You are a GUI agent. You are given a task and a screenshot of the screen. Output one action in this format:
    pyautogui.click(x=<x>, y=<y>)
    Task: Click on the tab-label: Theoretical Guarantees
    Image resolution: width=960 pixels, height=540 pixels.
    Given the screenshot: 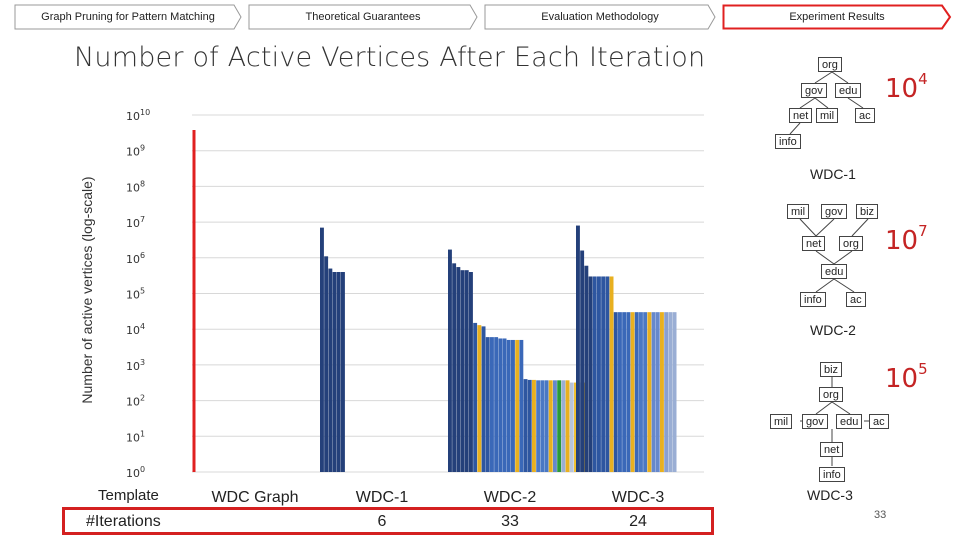 What is the action you would take?
    pyautogui.click(x=363, y=17)
    